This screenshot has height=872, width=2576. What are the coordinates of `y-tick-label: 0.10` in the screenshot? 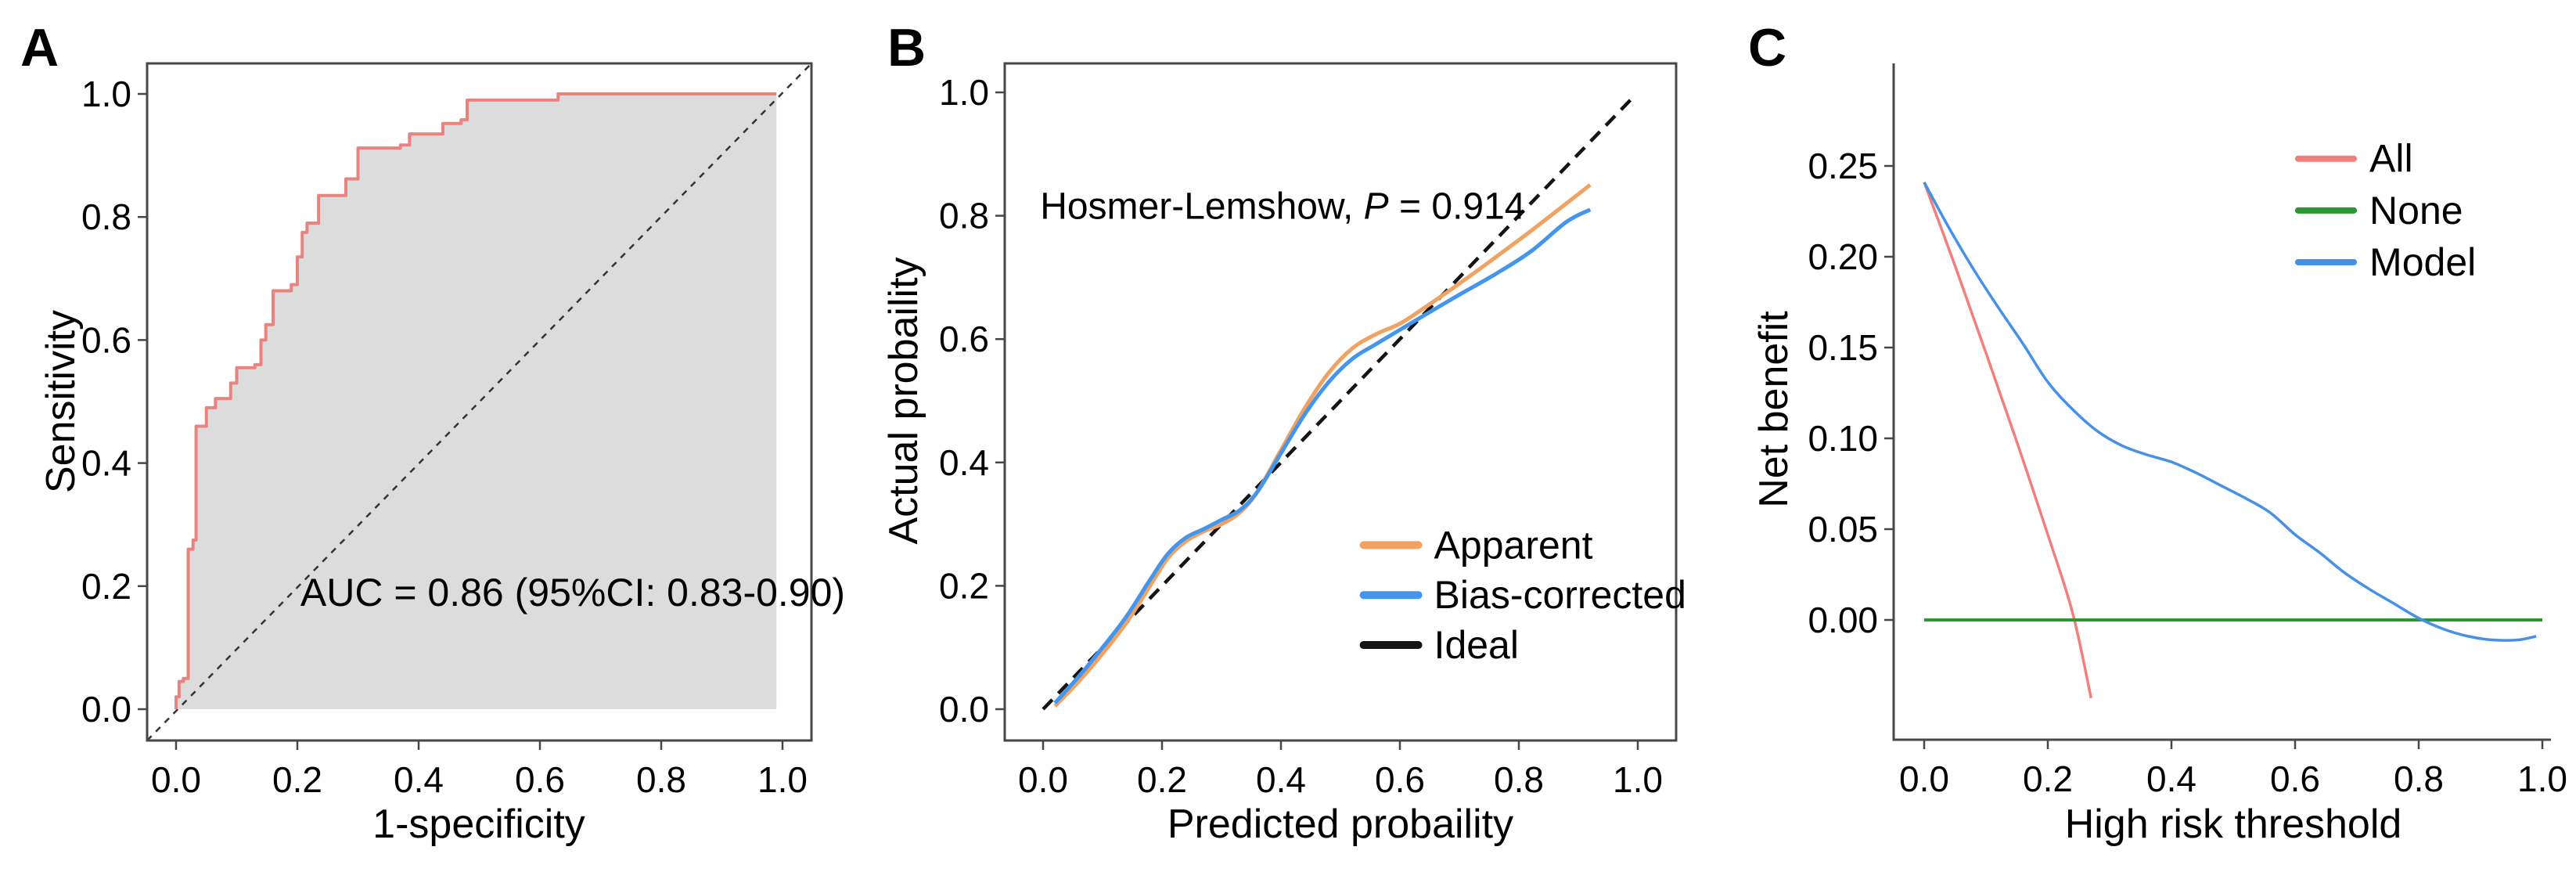 It's located at (1843, 438).